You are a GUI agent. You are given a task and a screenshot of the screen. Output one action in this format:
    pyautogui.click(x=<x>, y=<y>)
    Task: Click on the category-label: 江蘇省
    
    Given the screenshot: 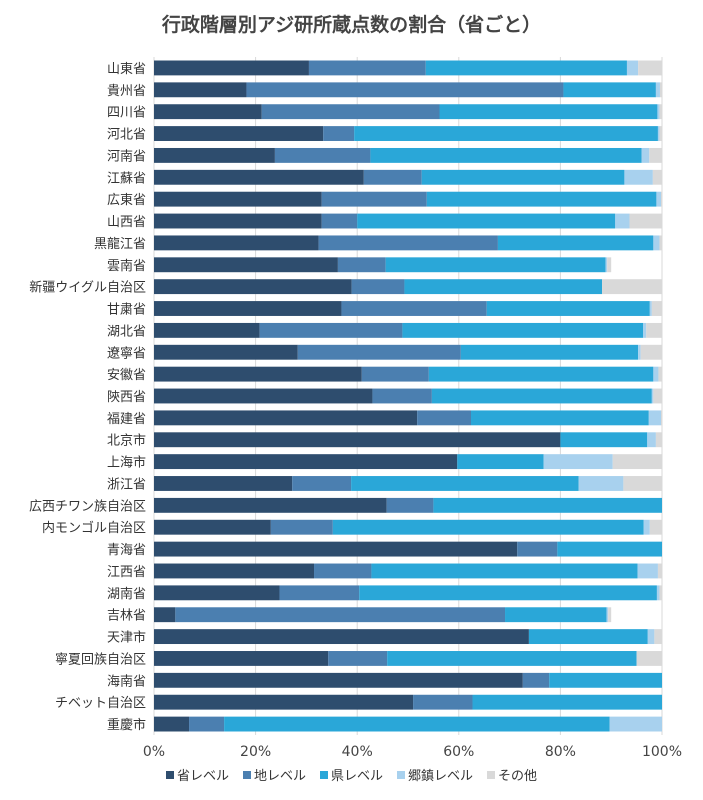 What is the action you would take?
    pyautogui.click(x=126, y=178)
    